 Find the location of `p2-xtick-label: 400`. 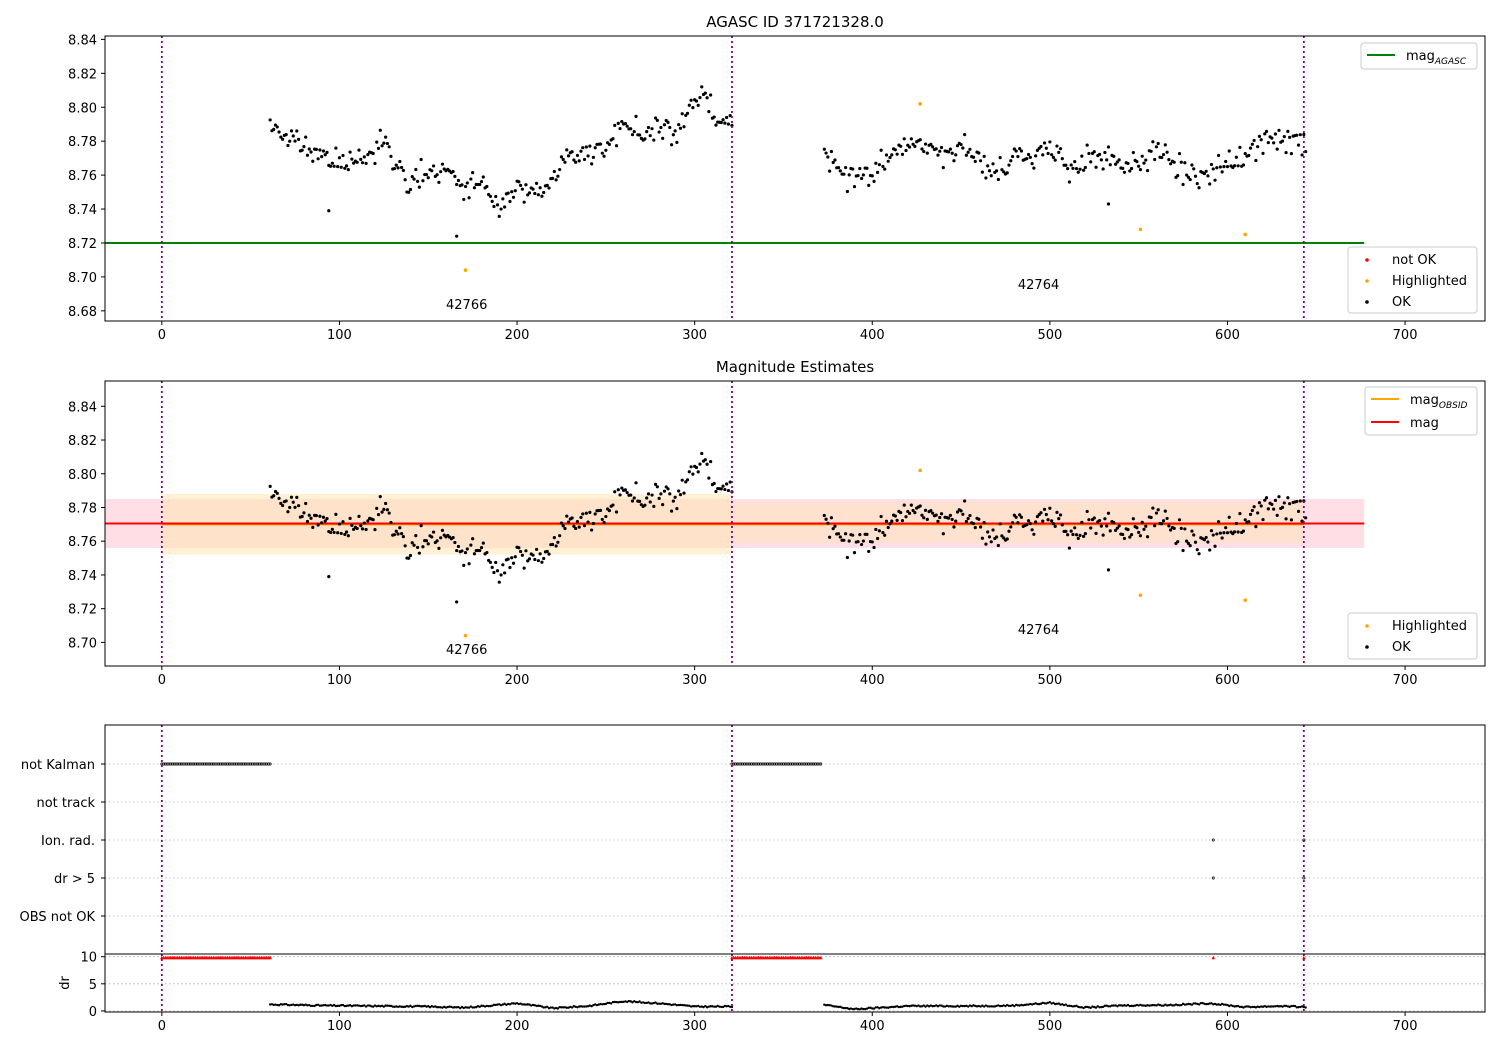

p2-xtick-label: 400 is located at coordinates (872, 680).